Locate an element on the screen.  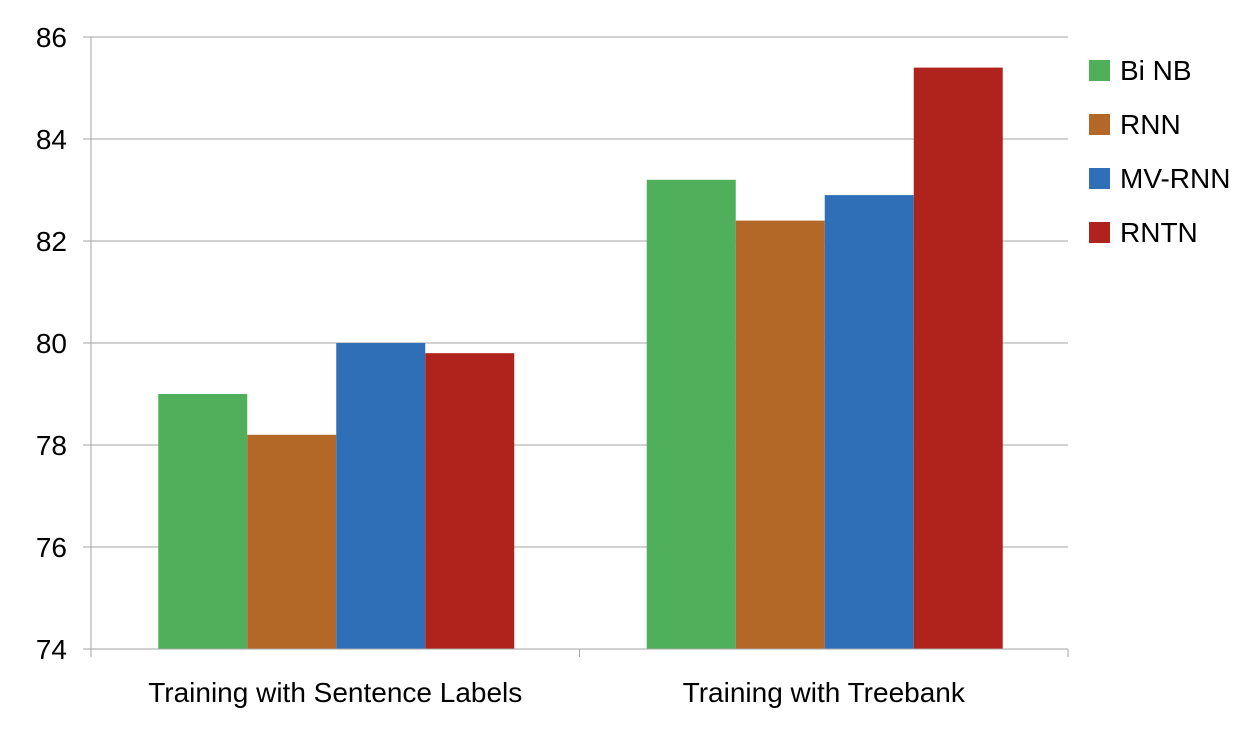
legend-label: RNTN is located at coordinates (1159, 232).